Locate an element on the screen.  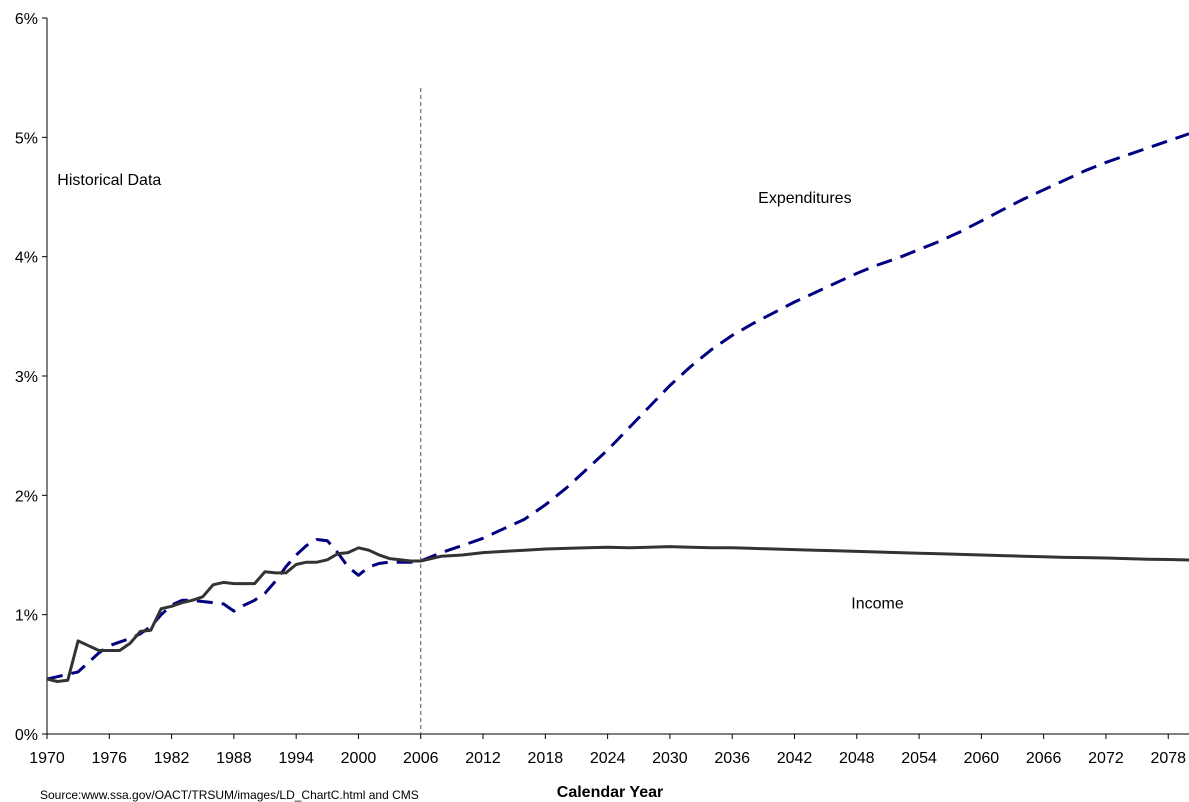
x-tick-label: 2000 is located at coordinates (359, 758).